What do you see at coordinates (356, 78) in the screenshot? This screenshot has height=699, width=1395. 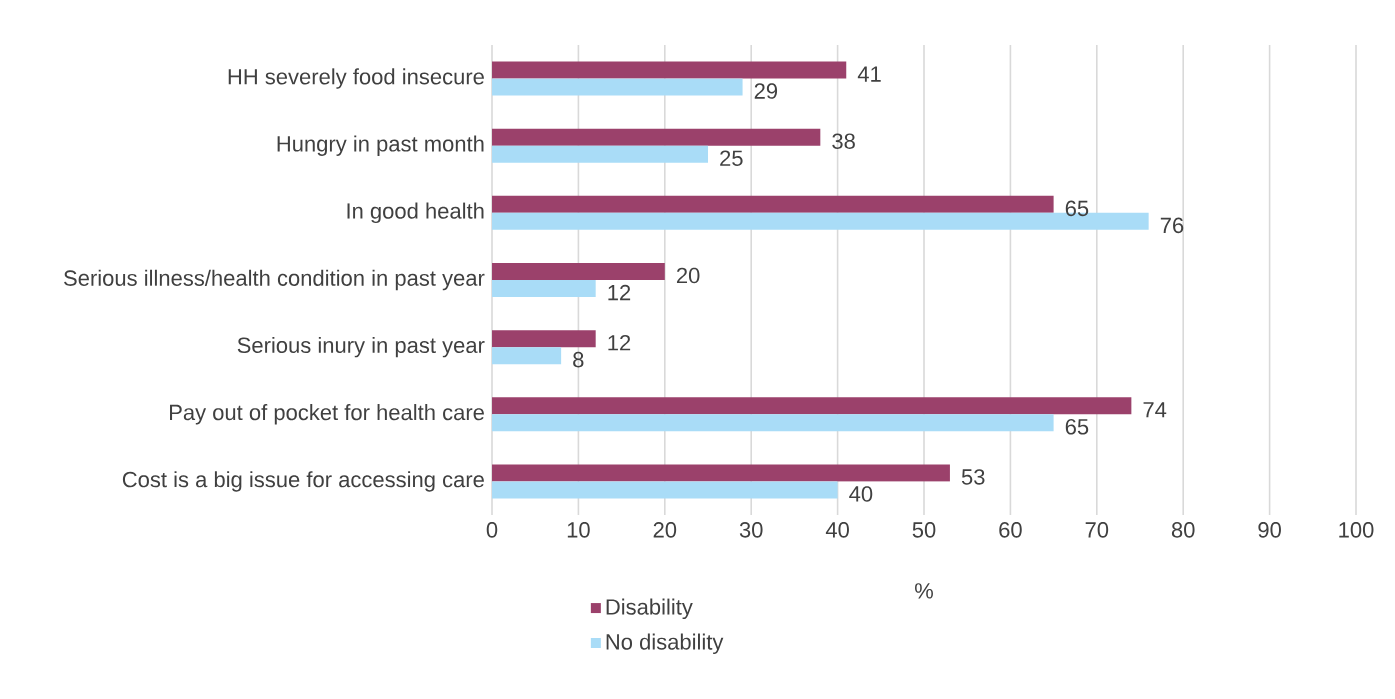 I see `y-tick-label: HH severely food insecure` at bounding box center [356, 78].